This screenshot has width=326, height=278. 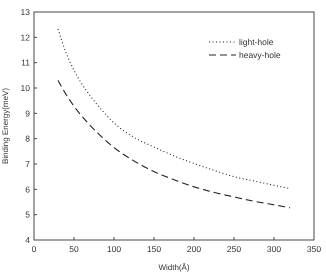 What do you see at coordinates (260, 55) in the screenshot?
I see `legend-label: heavy-hole` at bounding box center [260, 55].